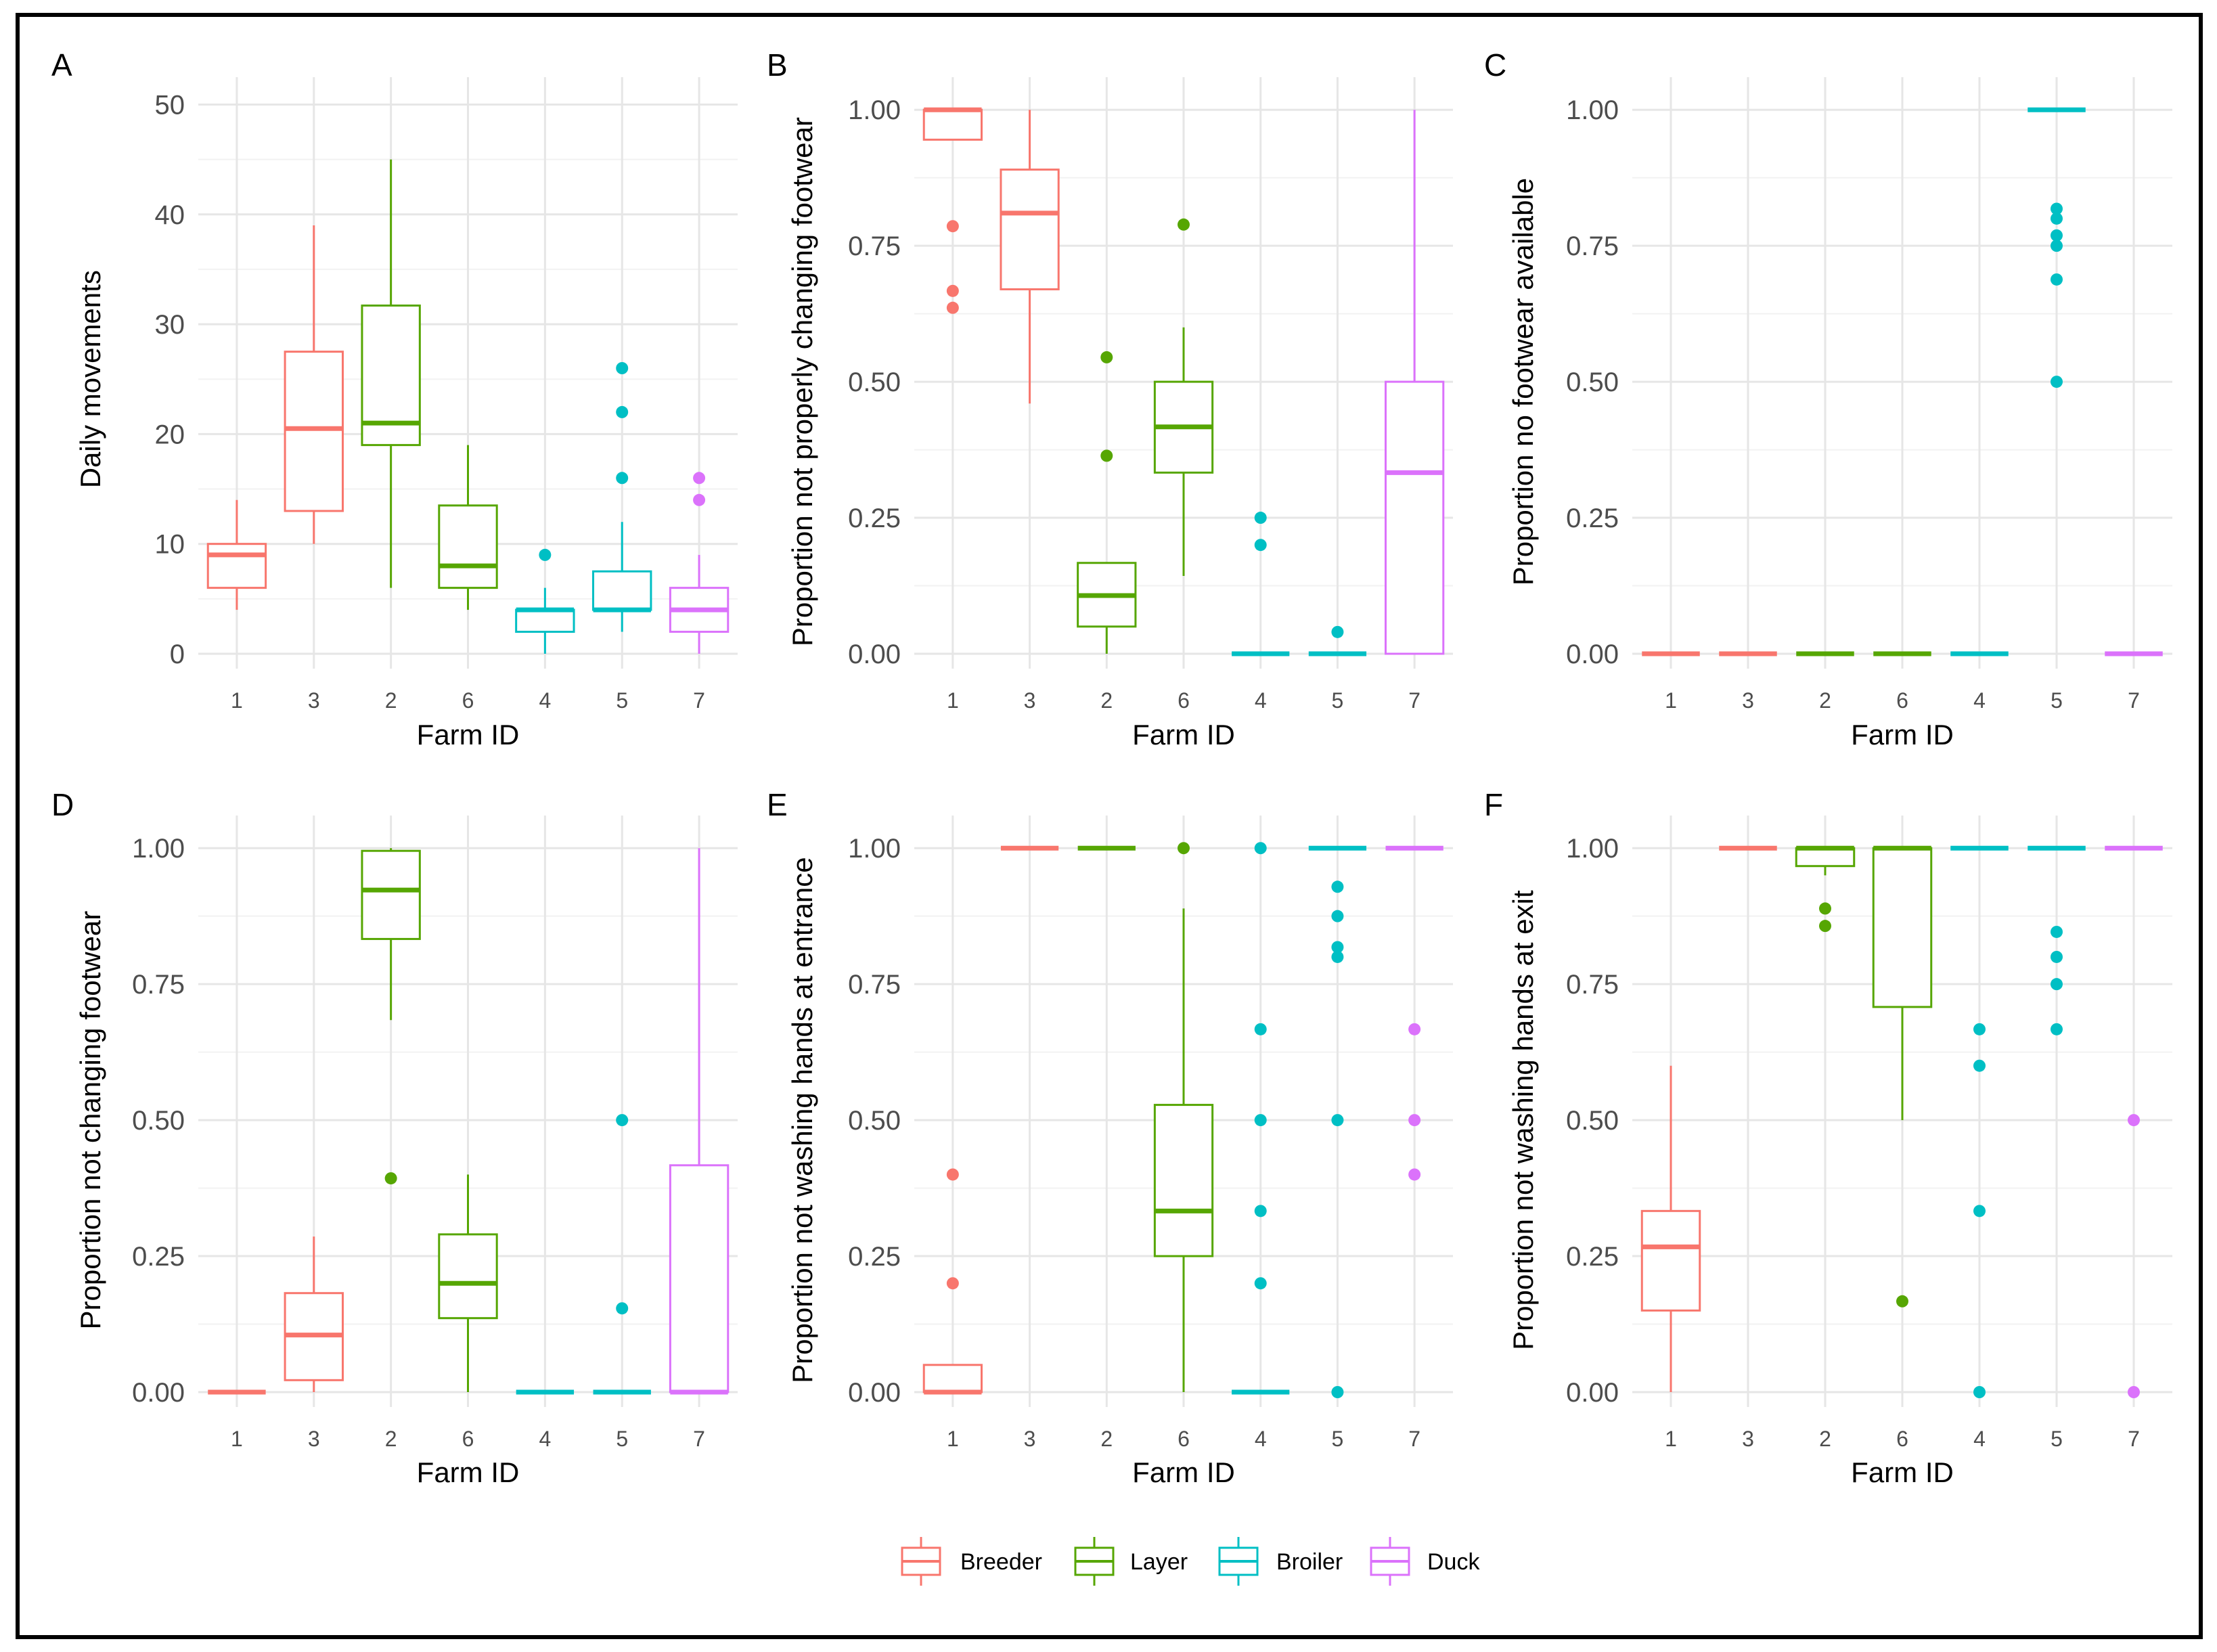 This screenshot has height=1652, width=2217. What do you see at coordinates (1671, 700) in the screenshot?
I see `x-tick-label: 1` at bounding box center [1671, 700].